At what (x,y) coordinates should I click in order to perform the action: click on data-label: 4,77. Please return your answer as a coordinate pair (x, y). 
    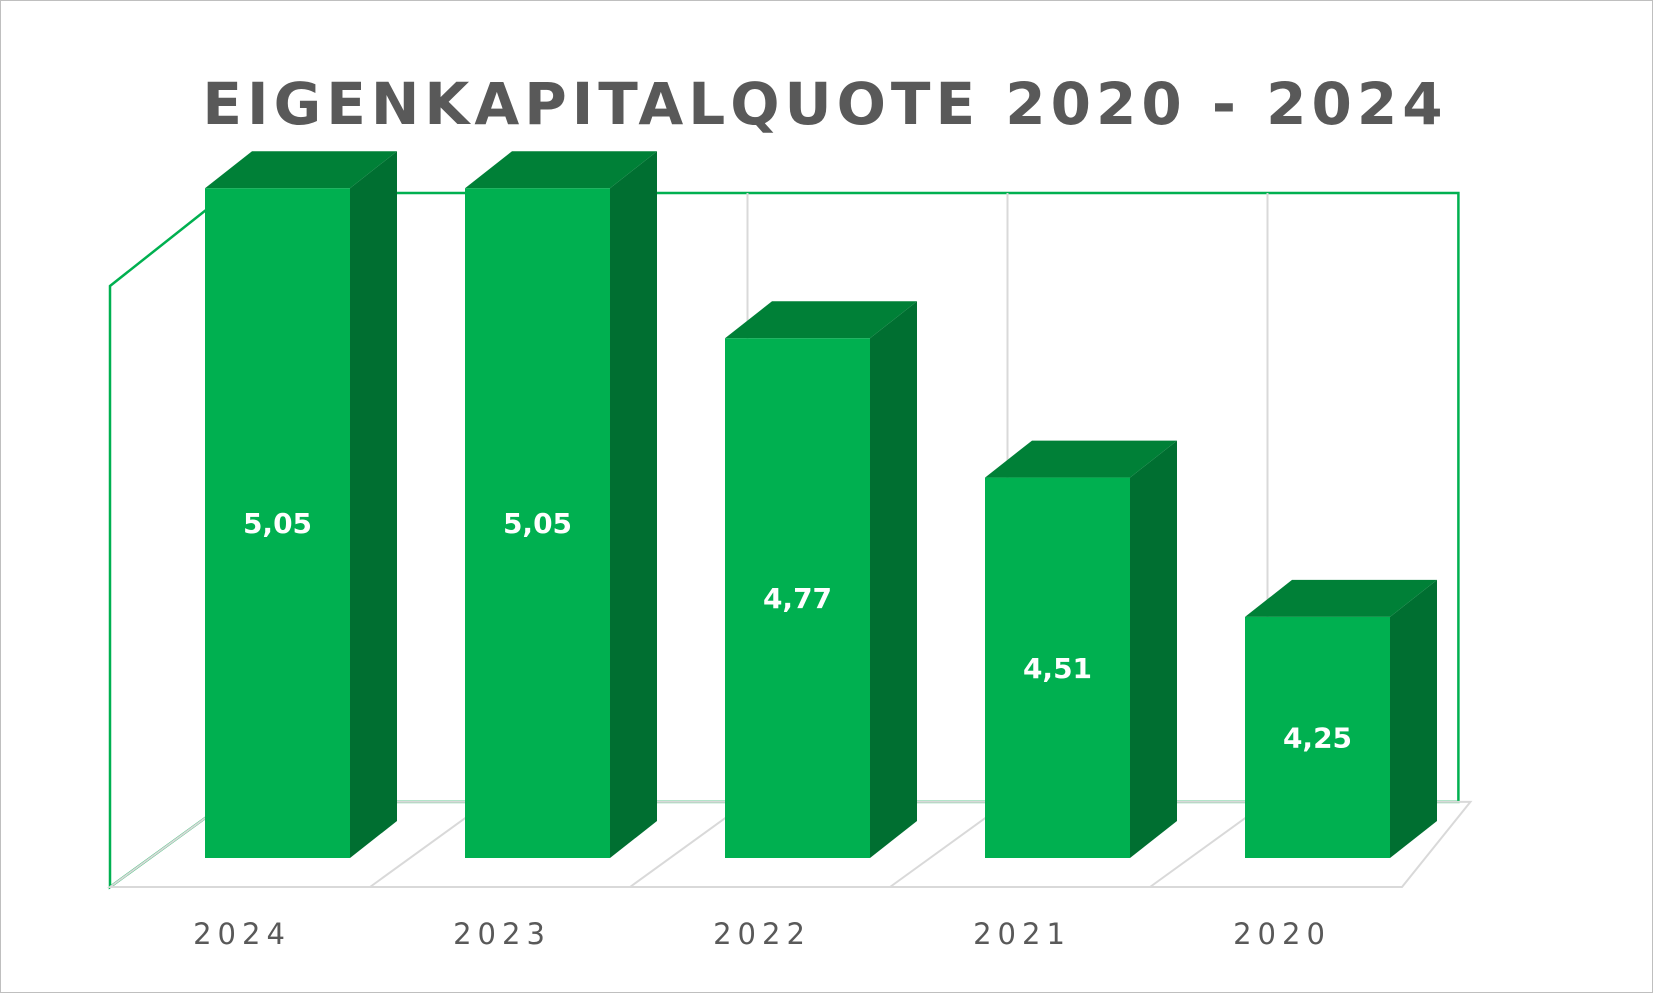
    Looking at the image, I should click on (797, 598).